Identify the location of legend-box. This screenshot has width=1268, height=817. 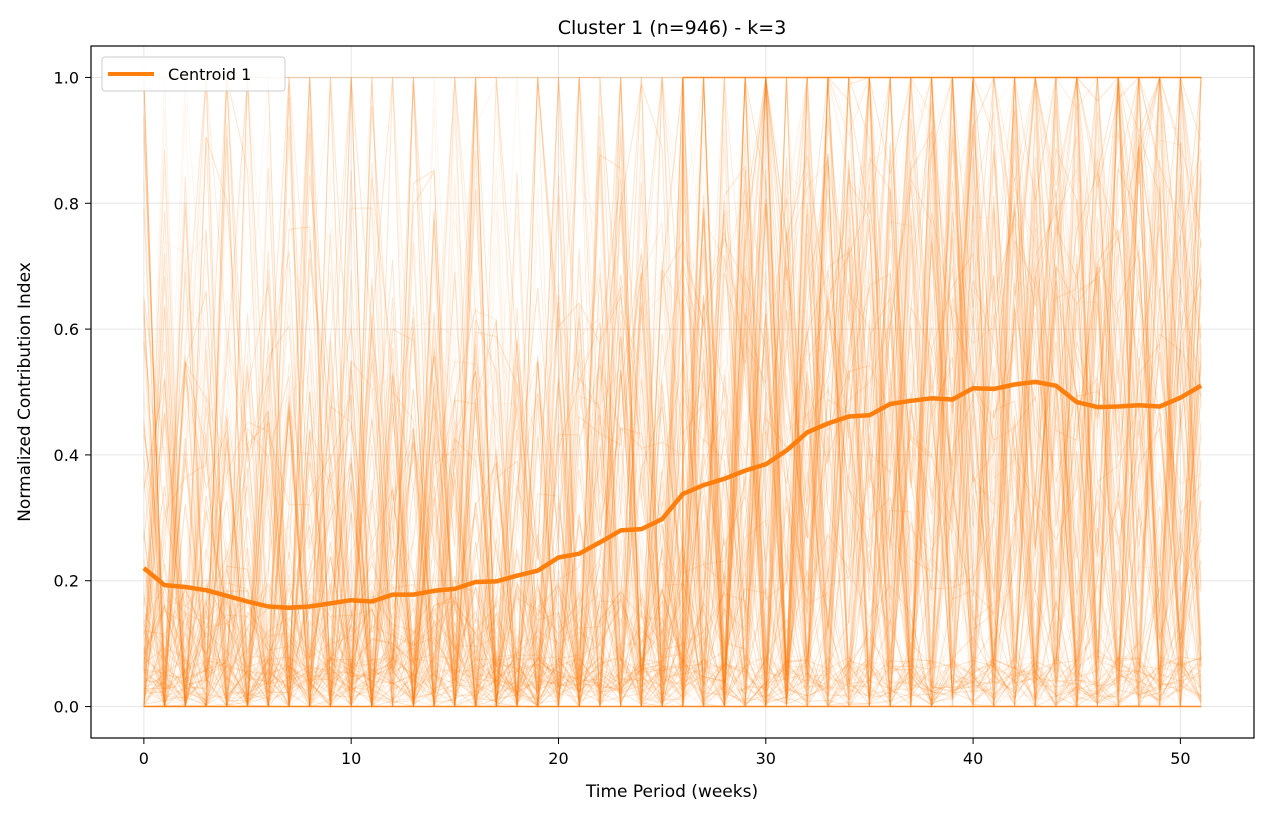
(193, 74).